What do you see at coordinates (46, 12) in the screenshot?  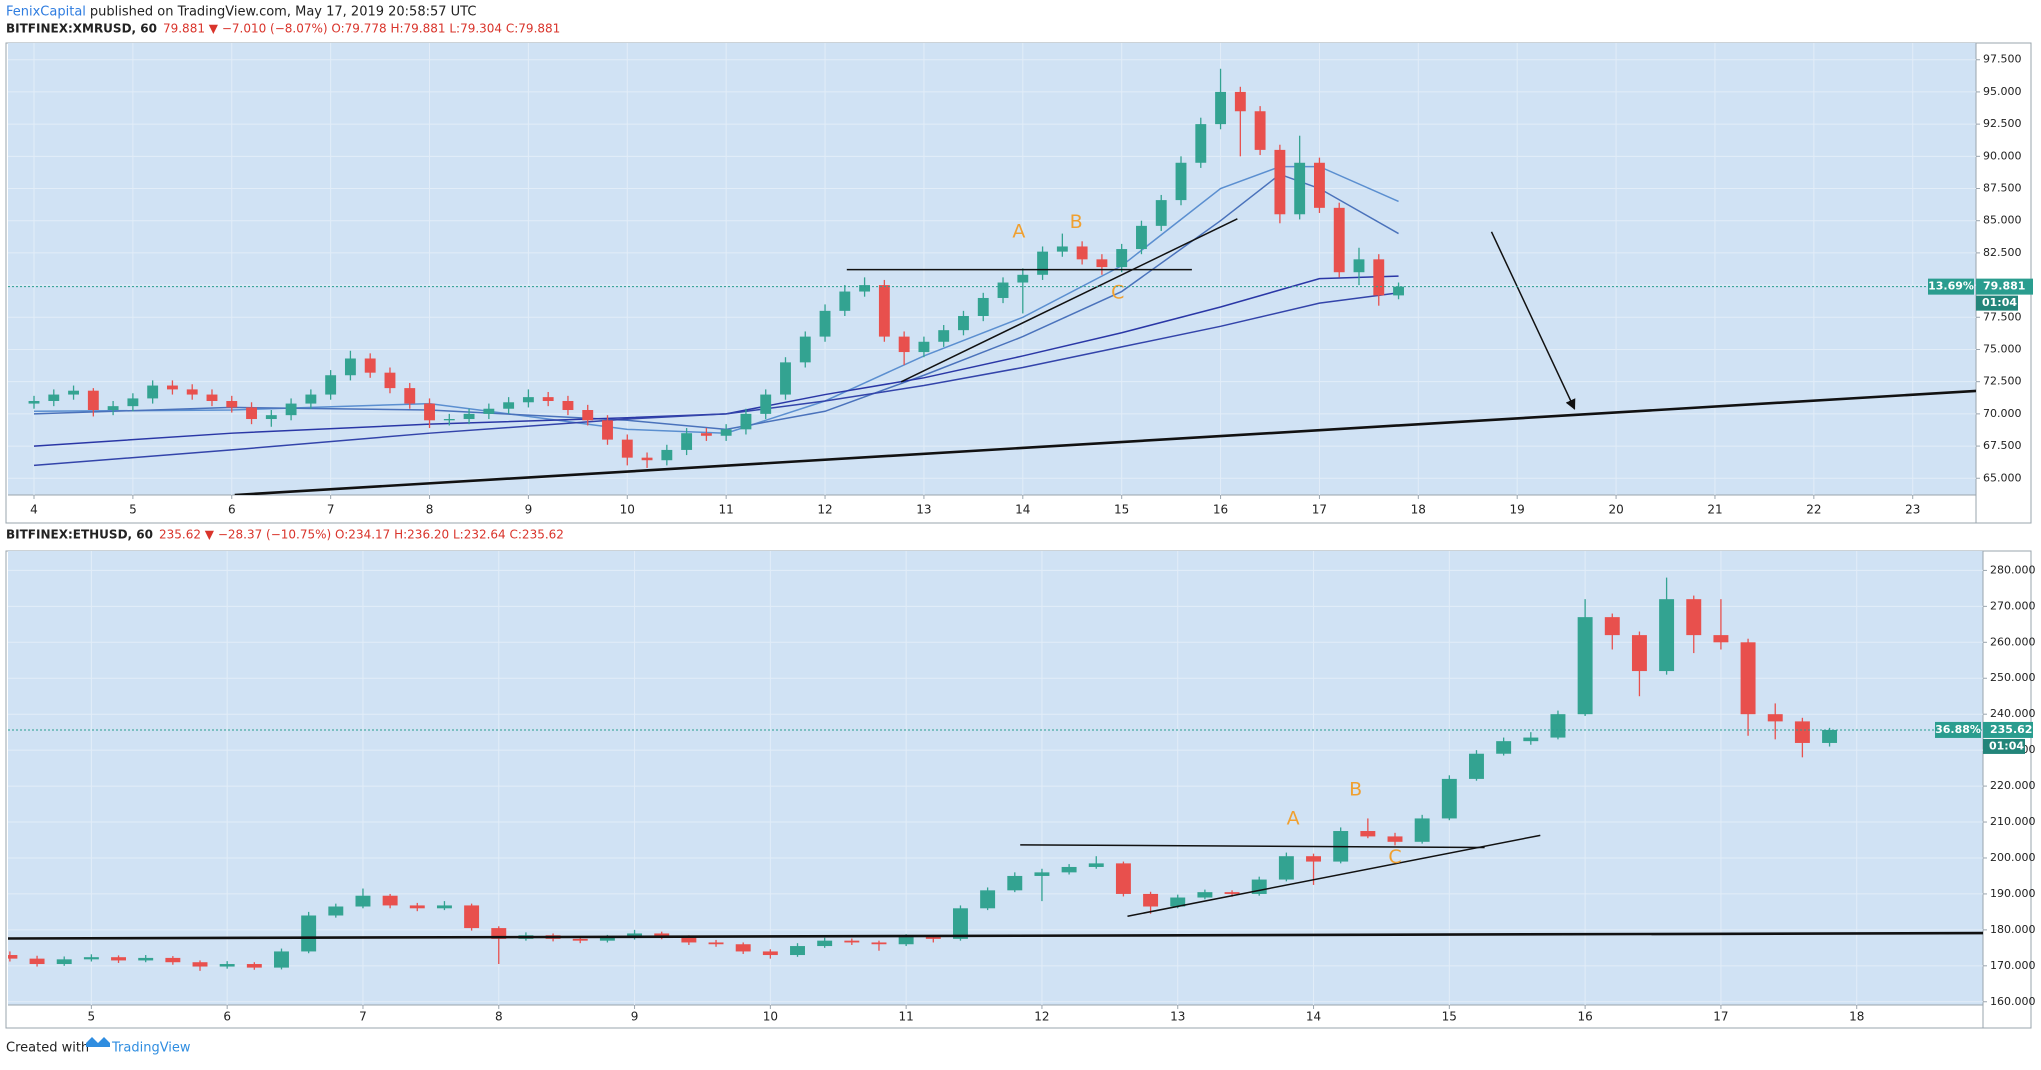 I see `author: FenixCapital` at bounding box center [46, 12].